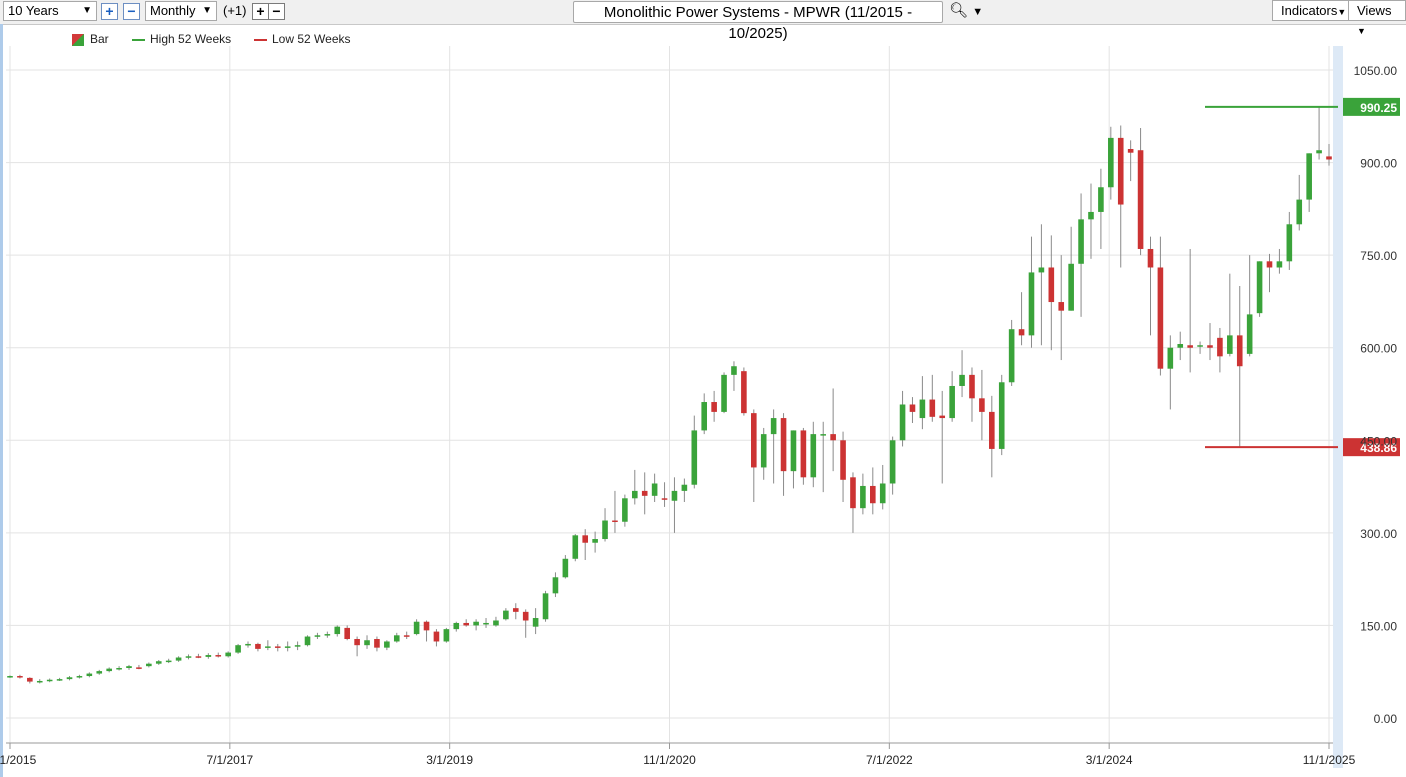 This screenshot has height=777, width=1406. Describe the element at coordinates (1378, 534) in the screenshot. I see `y-tick-label: 300.00` at that location.